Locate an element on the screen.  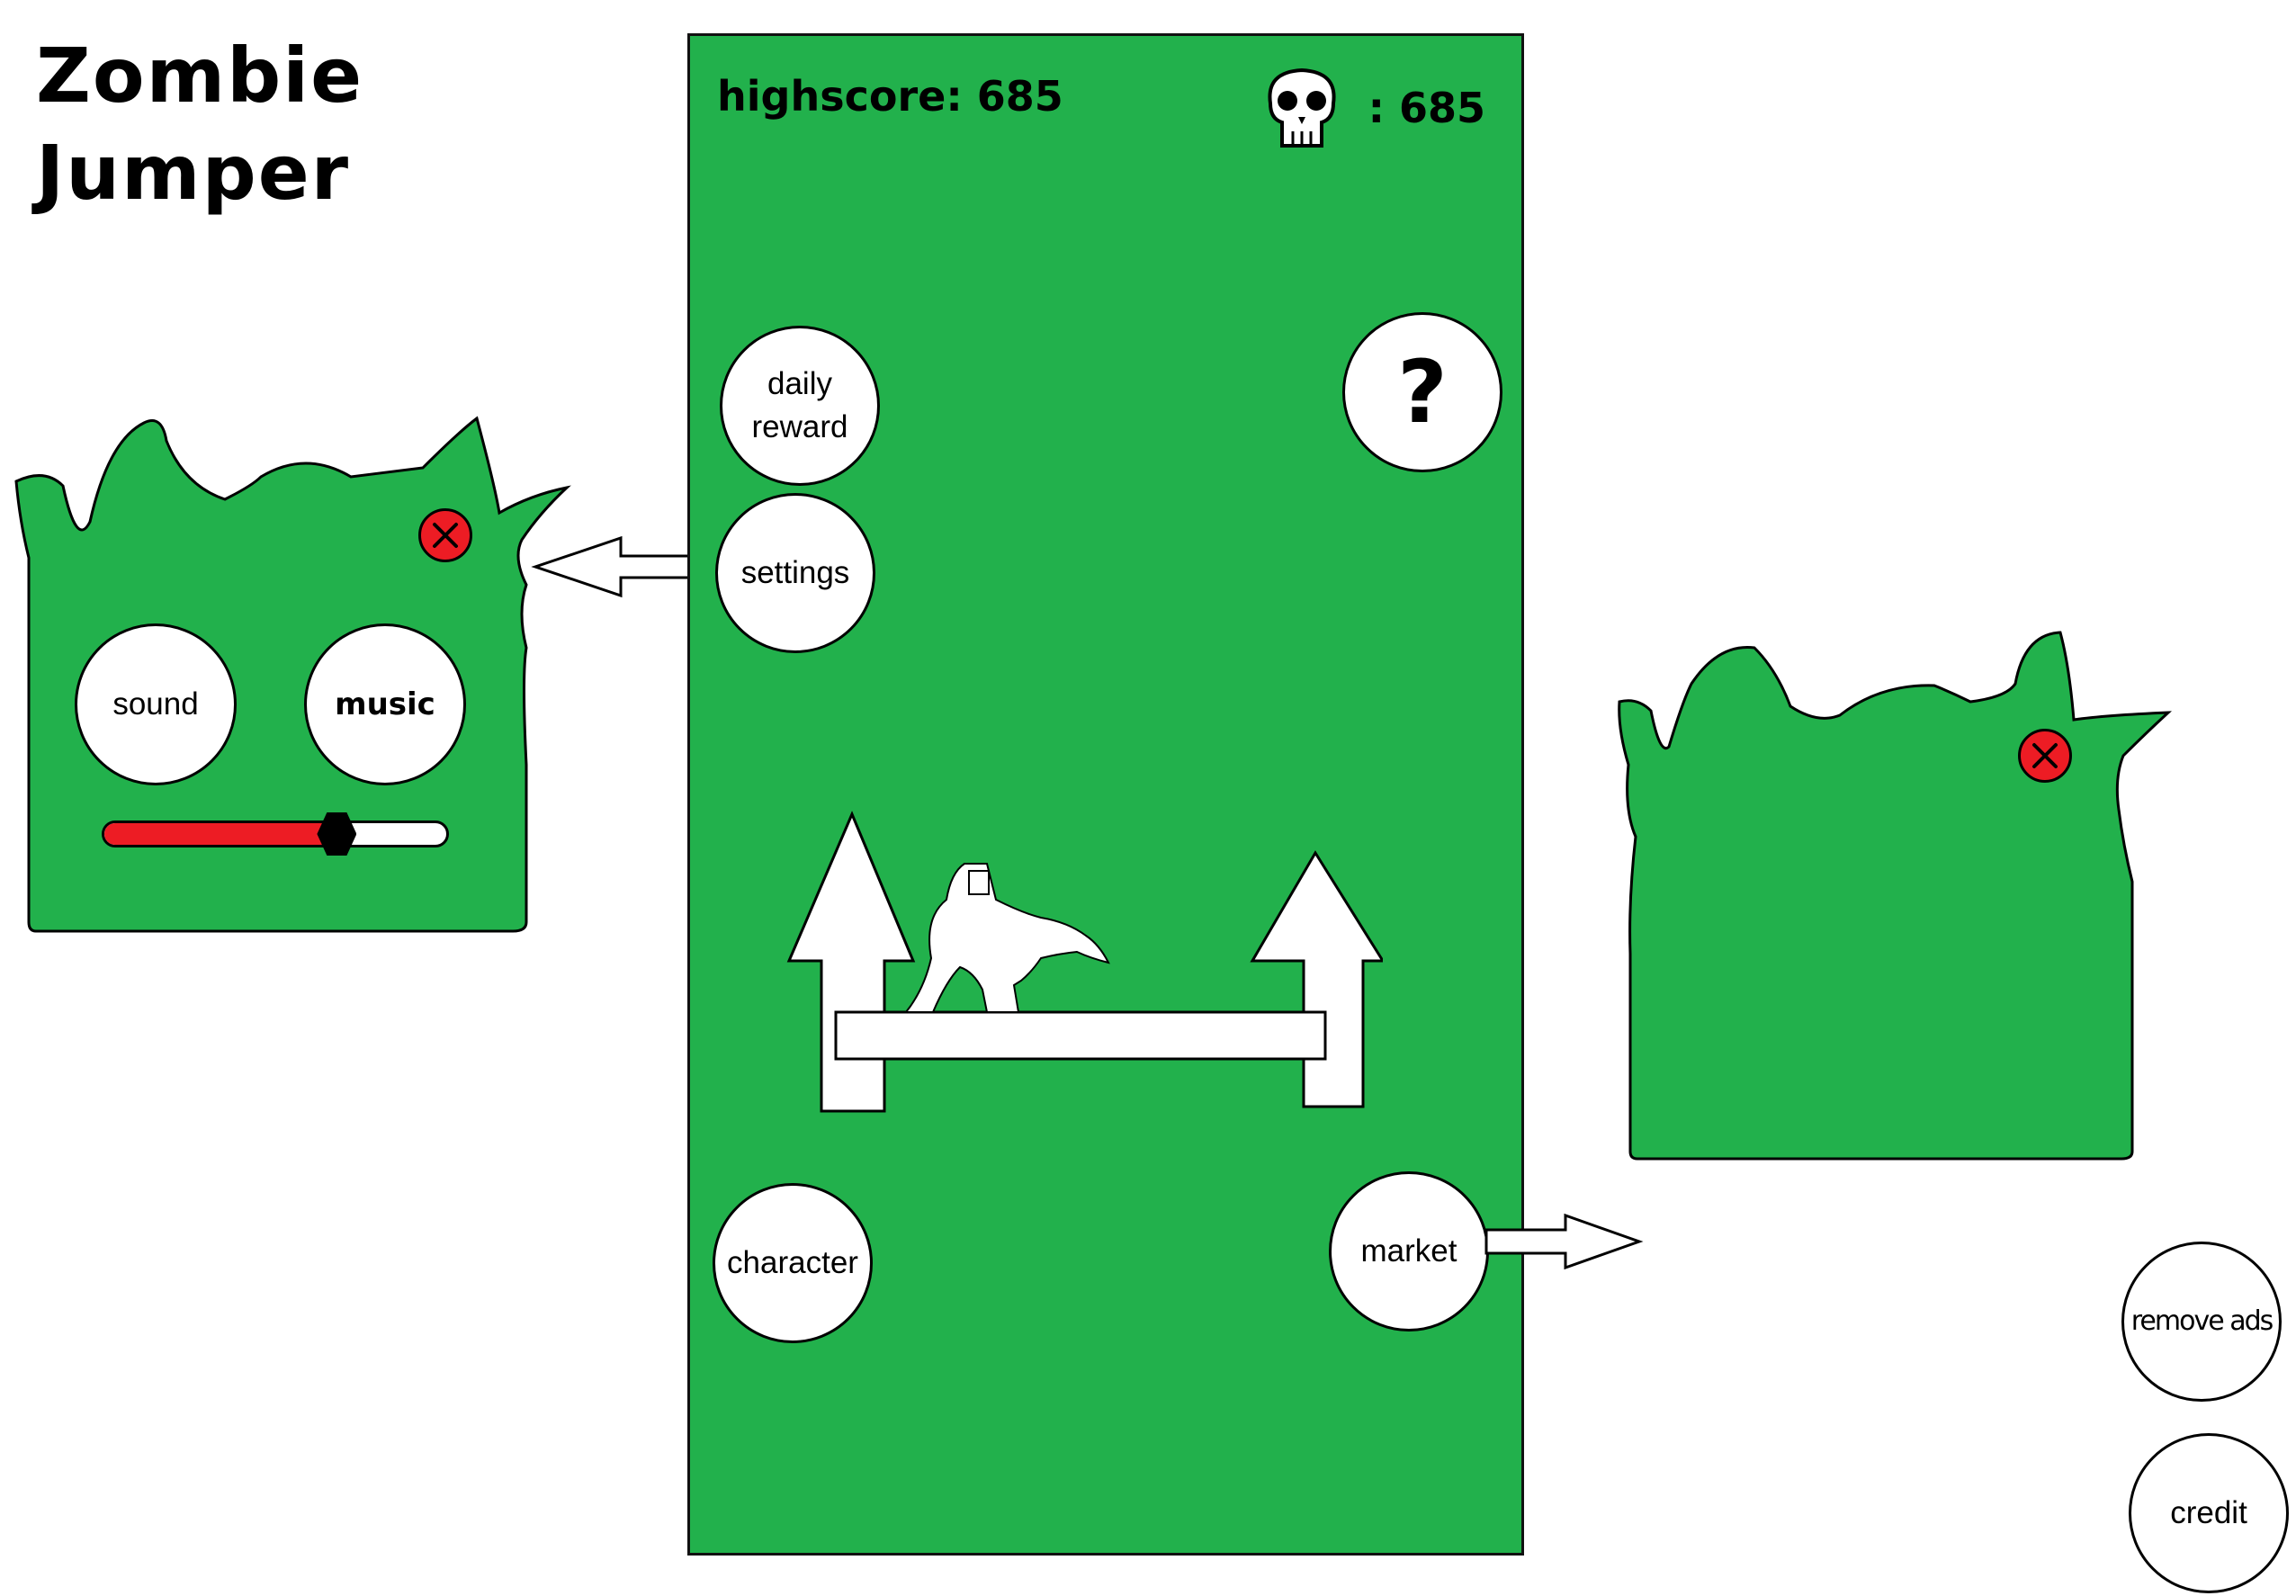
settings-close-button is located at coordinates (445, 535).